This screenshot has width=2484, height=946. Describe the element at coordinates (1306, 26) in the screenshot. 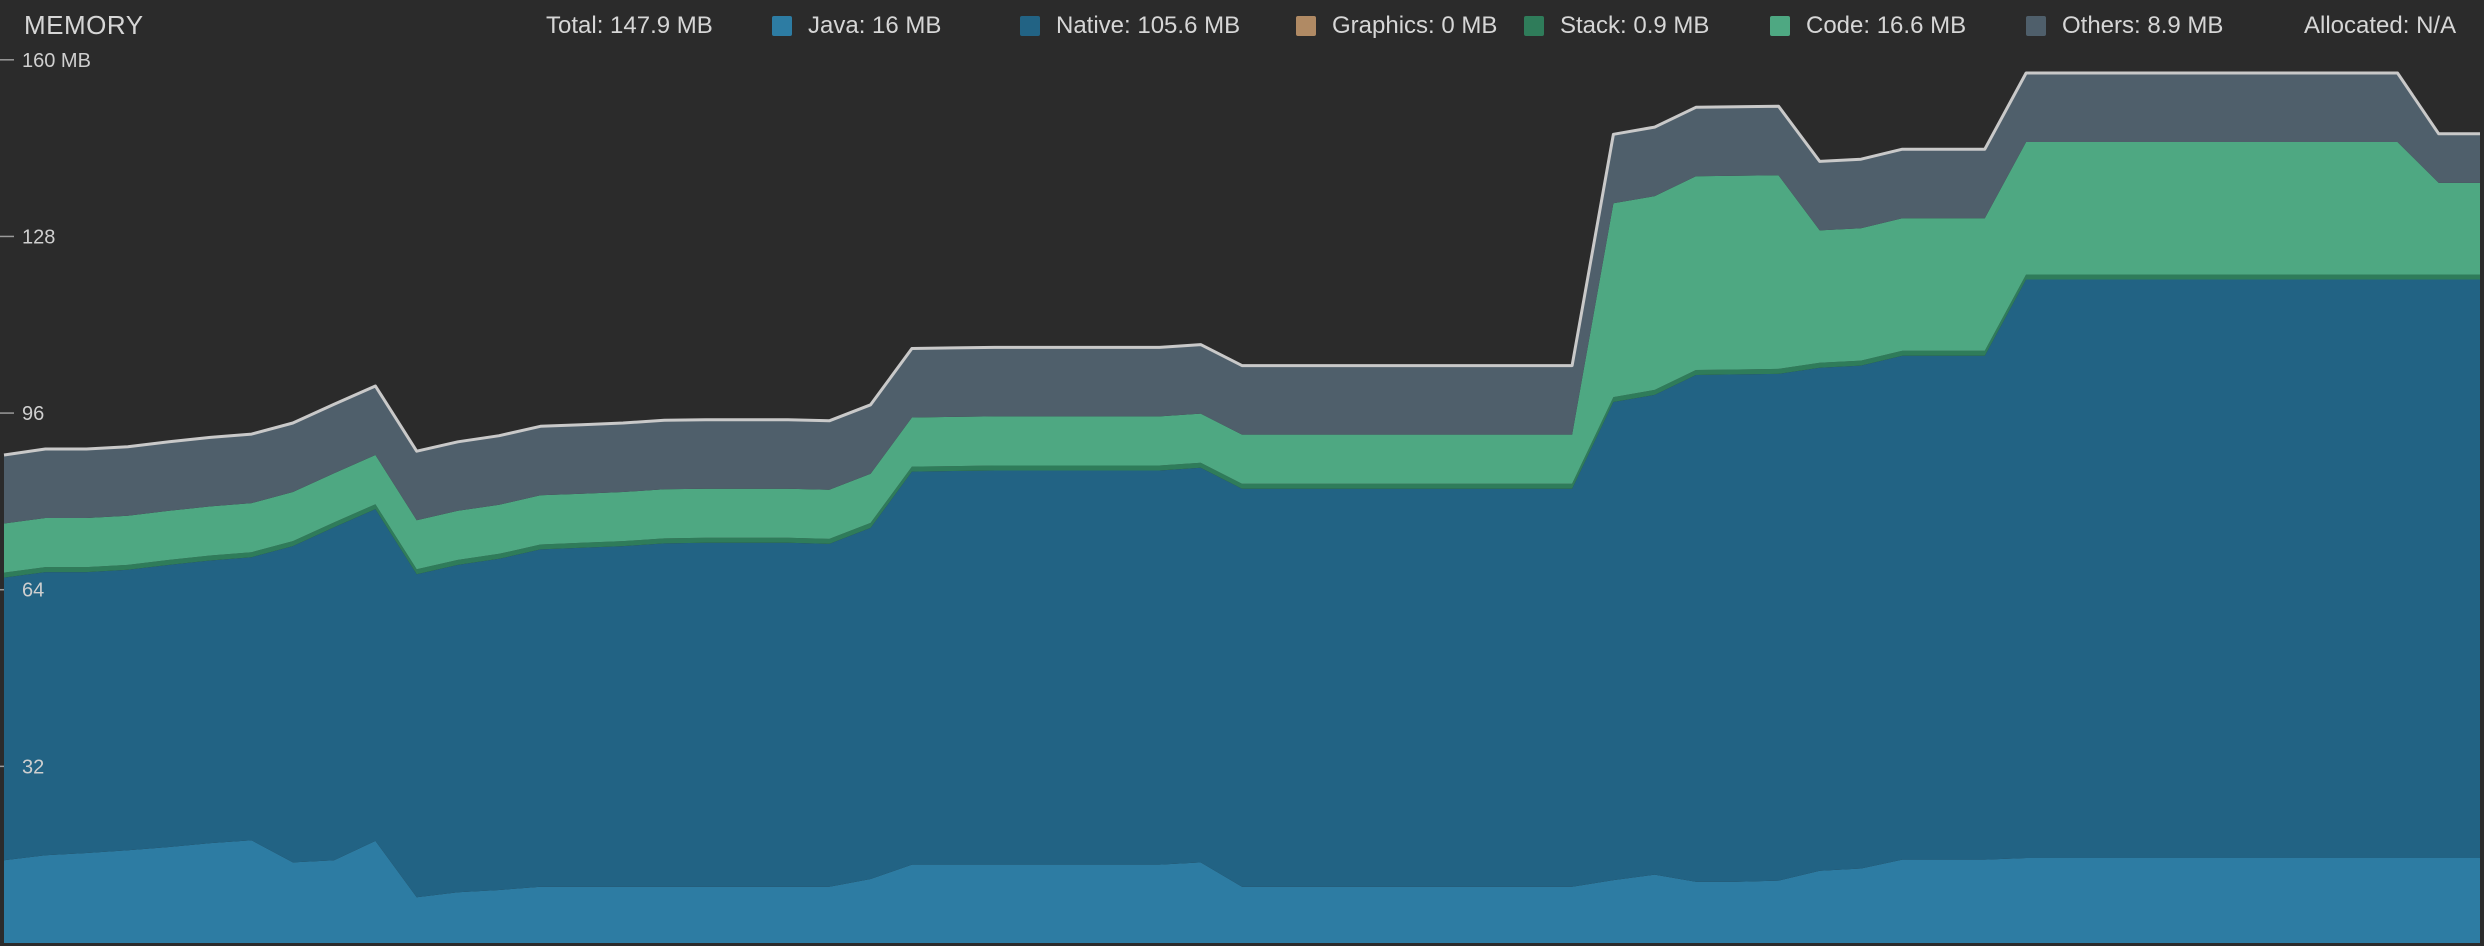

I see `graphics-swatch` at that location.